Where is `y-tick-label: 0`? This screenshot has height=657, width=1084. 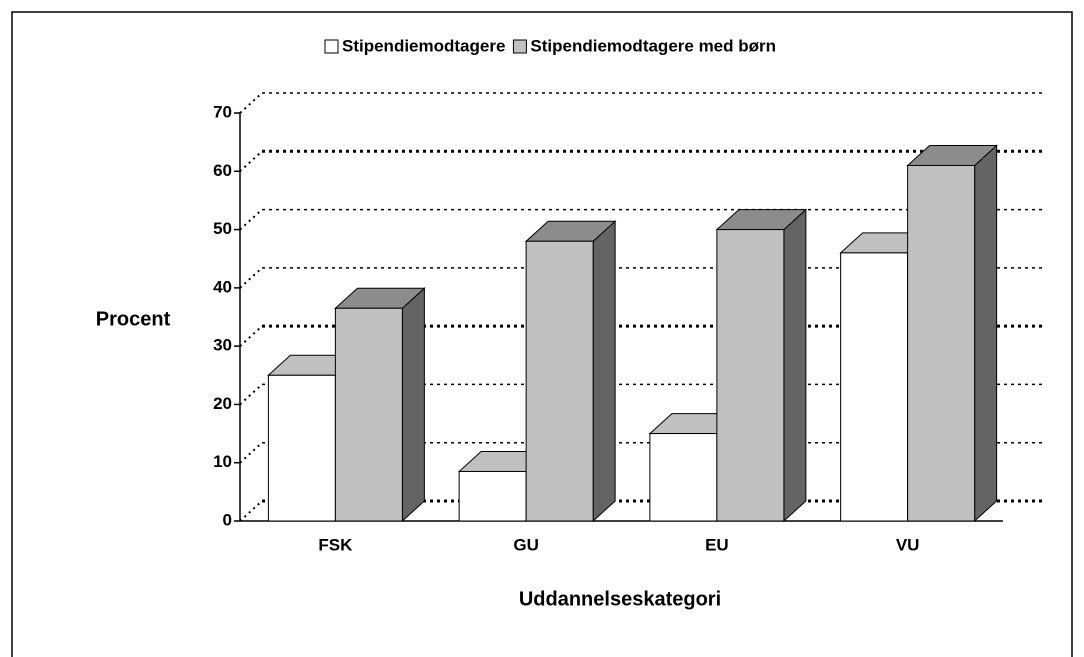
y-tick-label: 0 is located at coordinates (227, 519).